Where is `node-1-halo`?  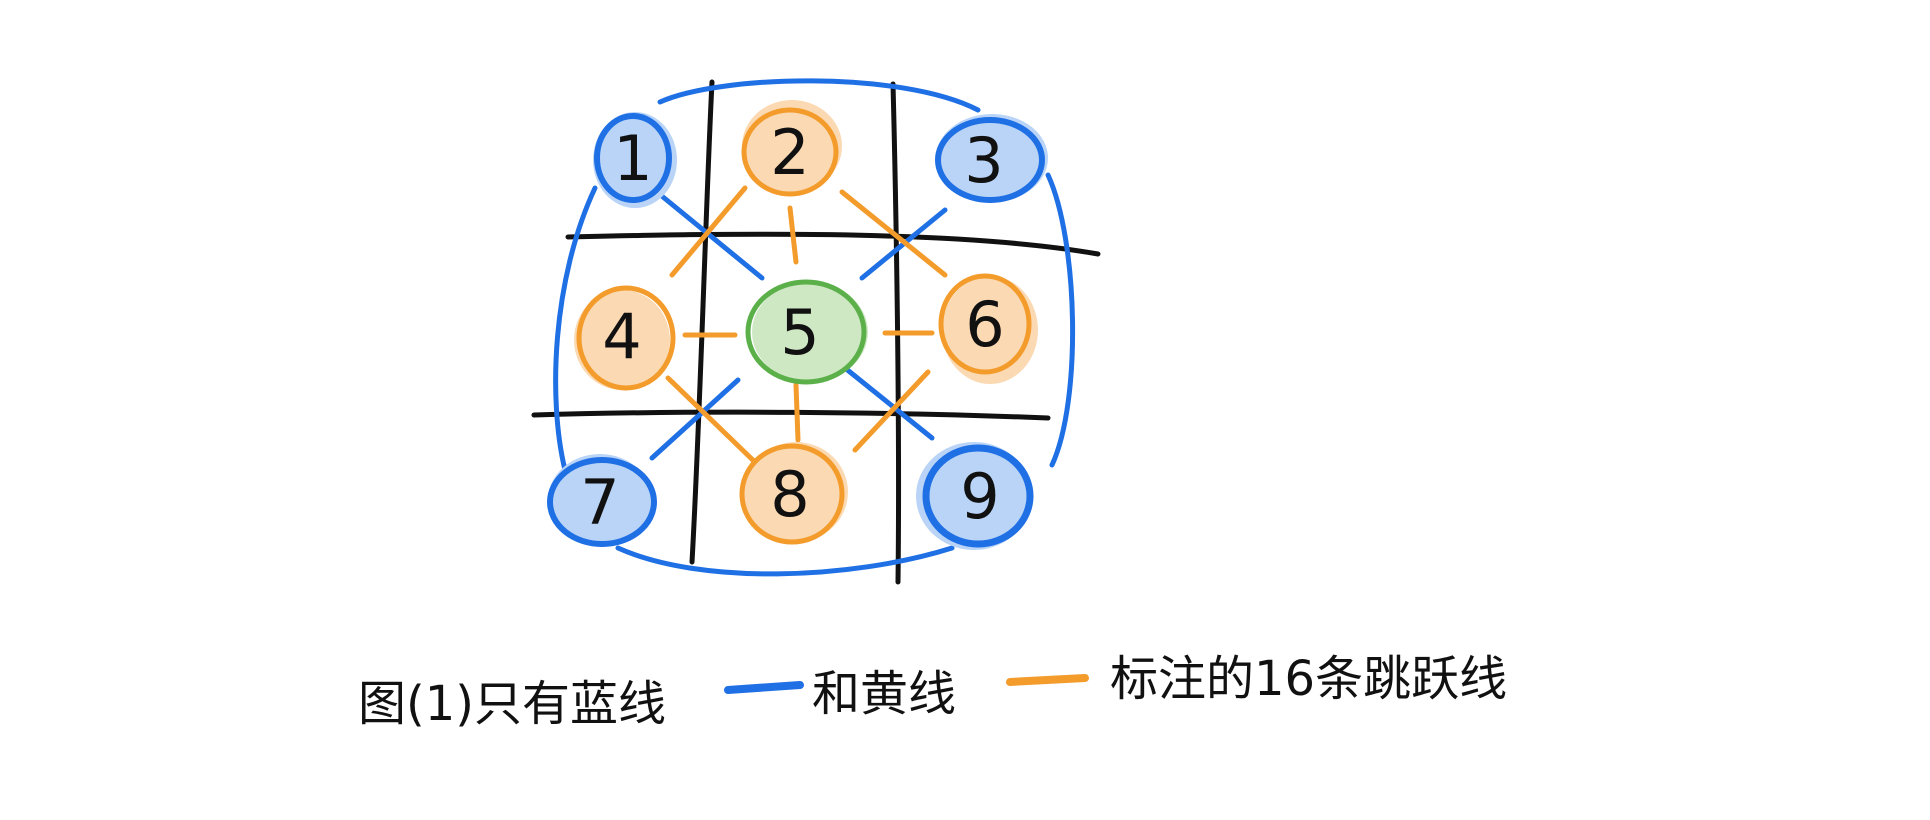
node-1-halo is located at coordinates (635, 160).